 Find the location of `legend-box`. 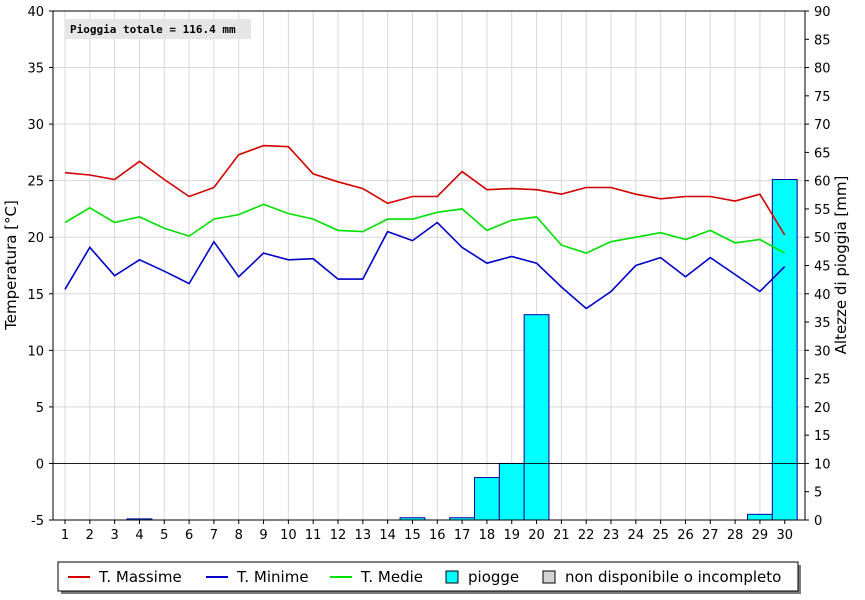

legend-box is located at coordinates (428, 576).